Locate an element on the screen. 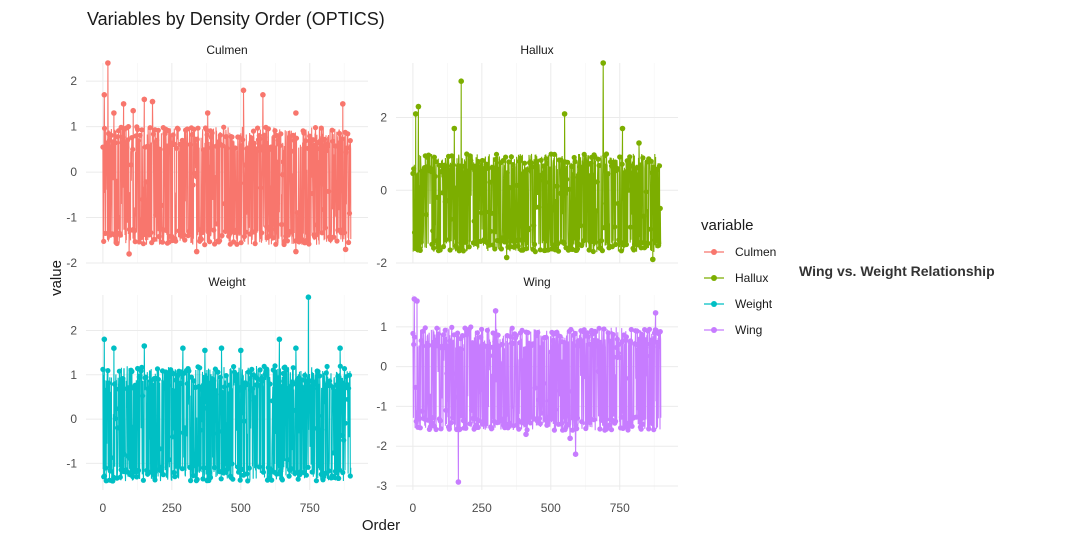 The image size is (1077, 541). panel-hallux: Hallux -2 0 2 is located at coordinates (527, 156).